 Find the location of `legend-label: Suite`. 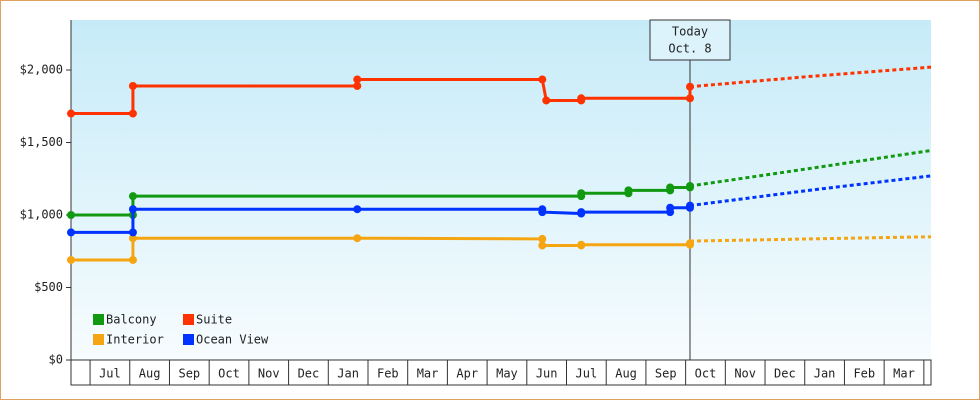

legend-label: Suite is located at coordinates (214, 320).